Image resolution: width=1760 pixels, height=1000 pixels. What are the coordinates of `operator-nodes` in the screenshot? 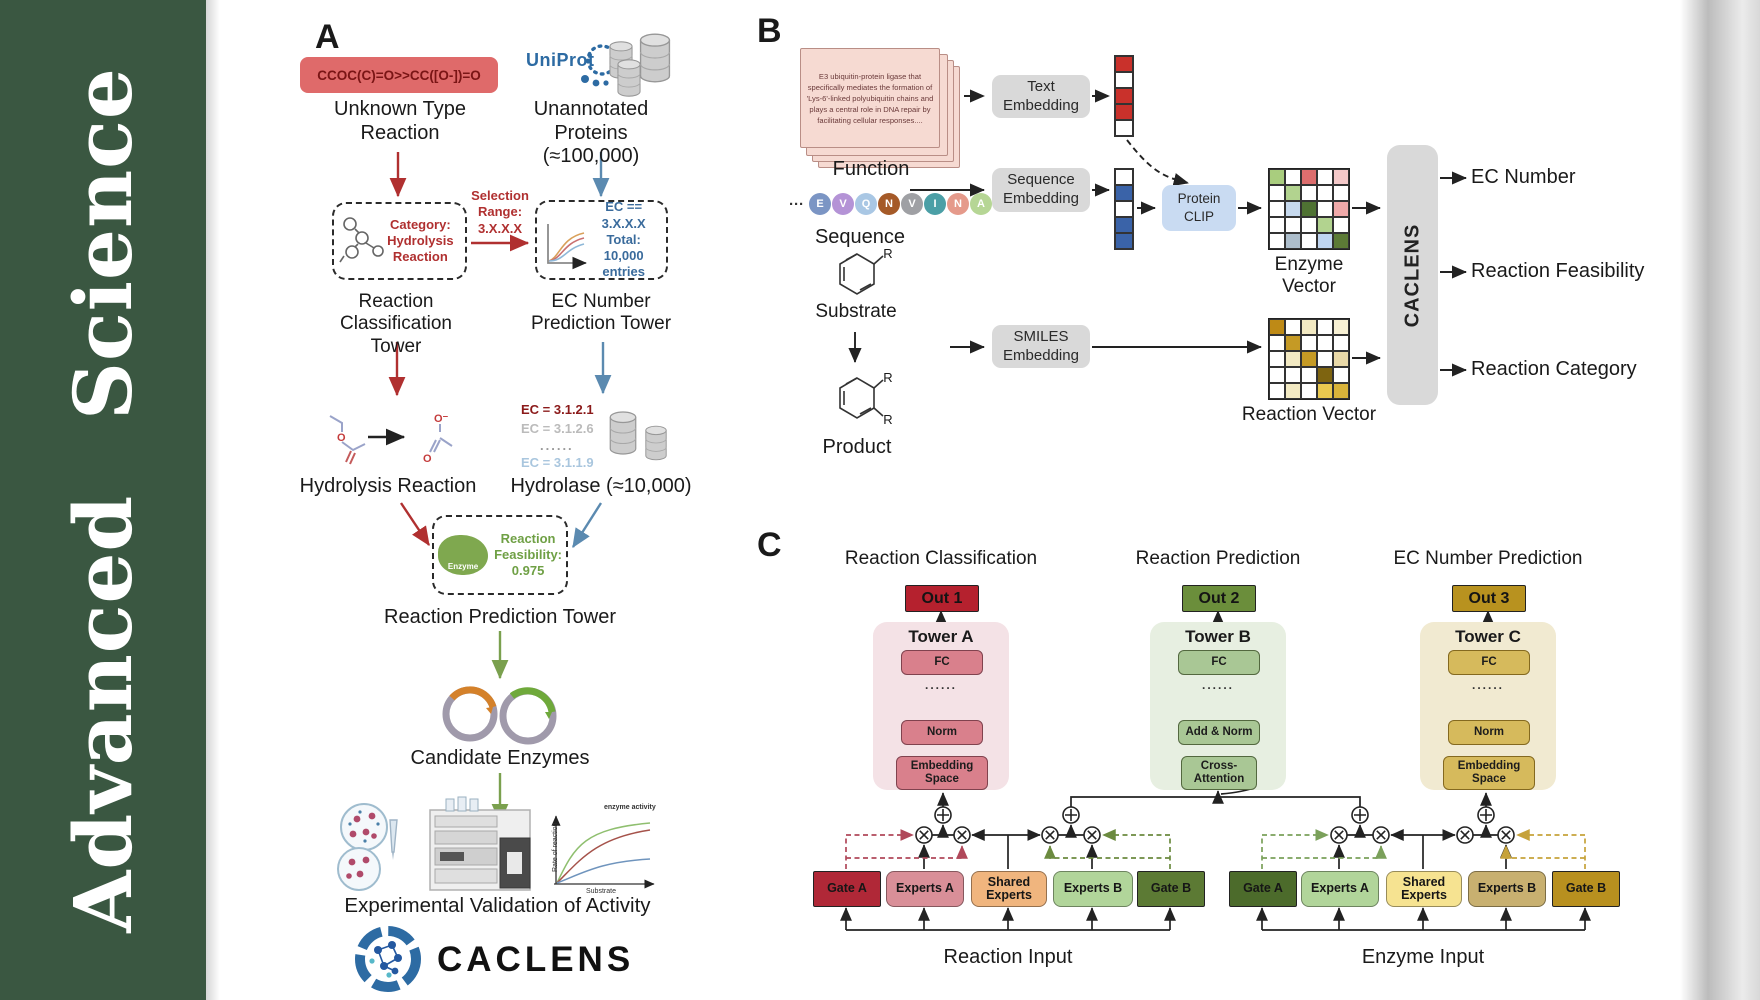 It's located at (1215, 825).